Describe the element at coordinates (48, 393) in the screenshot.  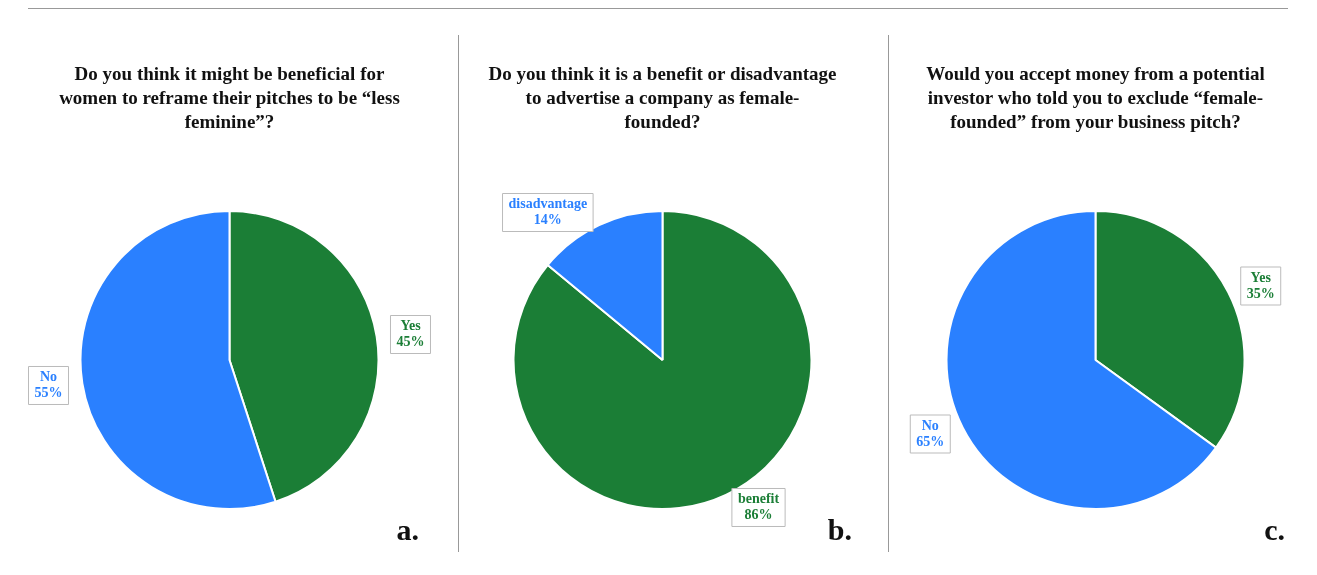
I see `data-label: 55%` at that location.